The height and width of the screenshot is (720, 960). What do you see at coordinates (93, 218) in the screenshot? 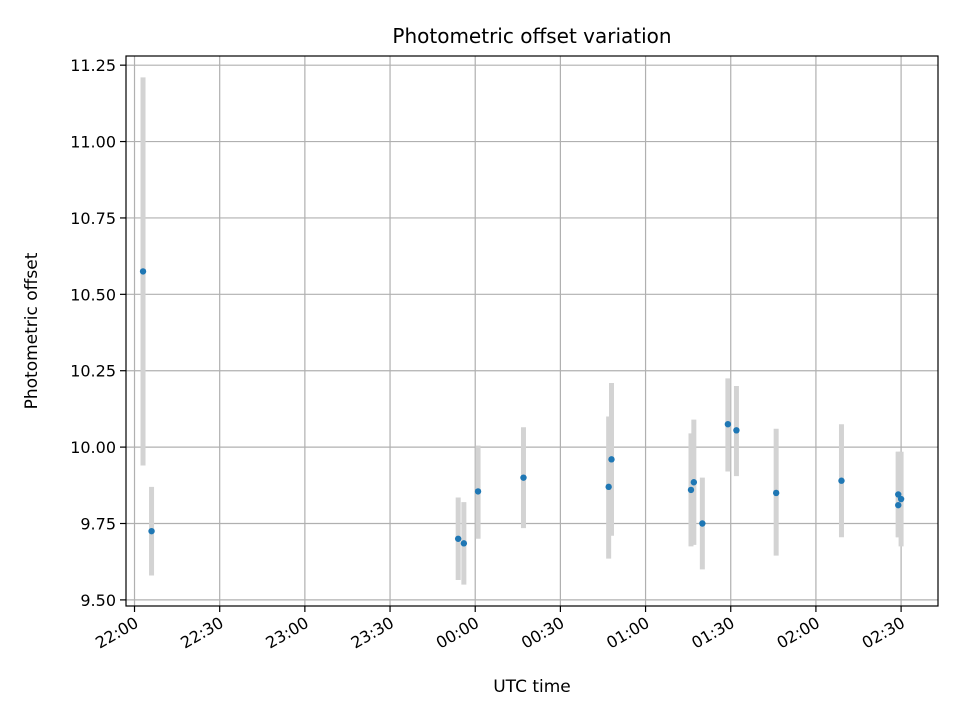
I see `y-tick-label: 10.75` at bounding box center [93, 218].